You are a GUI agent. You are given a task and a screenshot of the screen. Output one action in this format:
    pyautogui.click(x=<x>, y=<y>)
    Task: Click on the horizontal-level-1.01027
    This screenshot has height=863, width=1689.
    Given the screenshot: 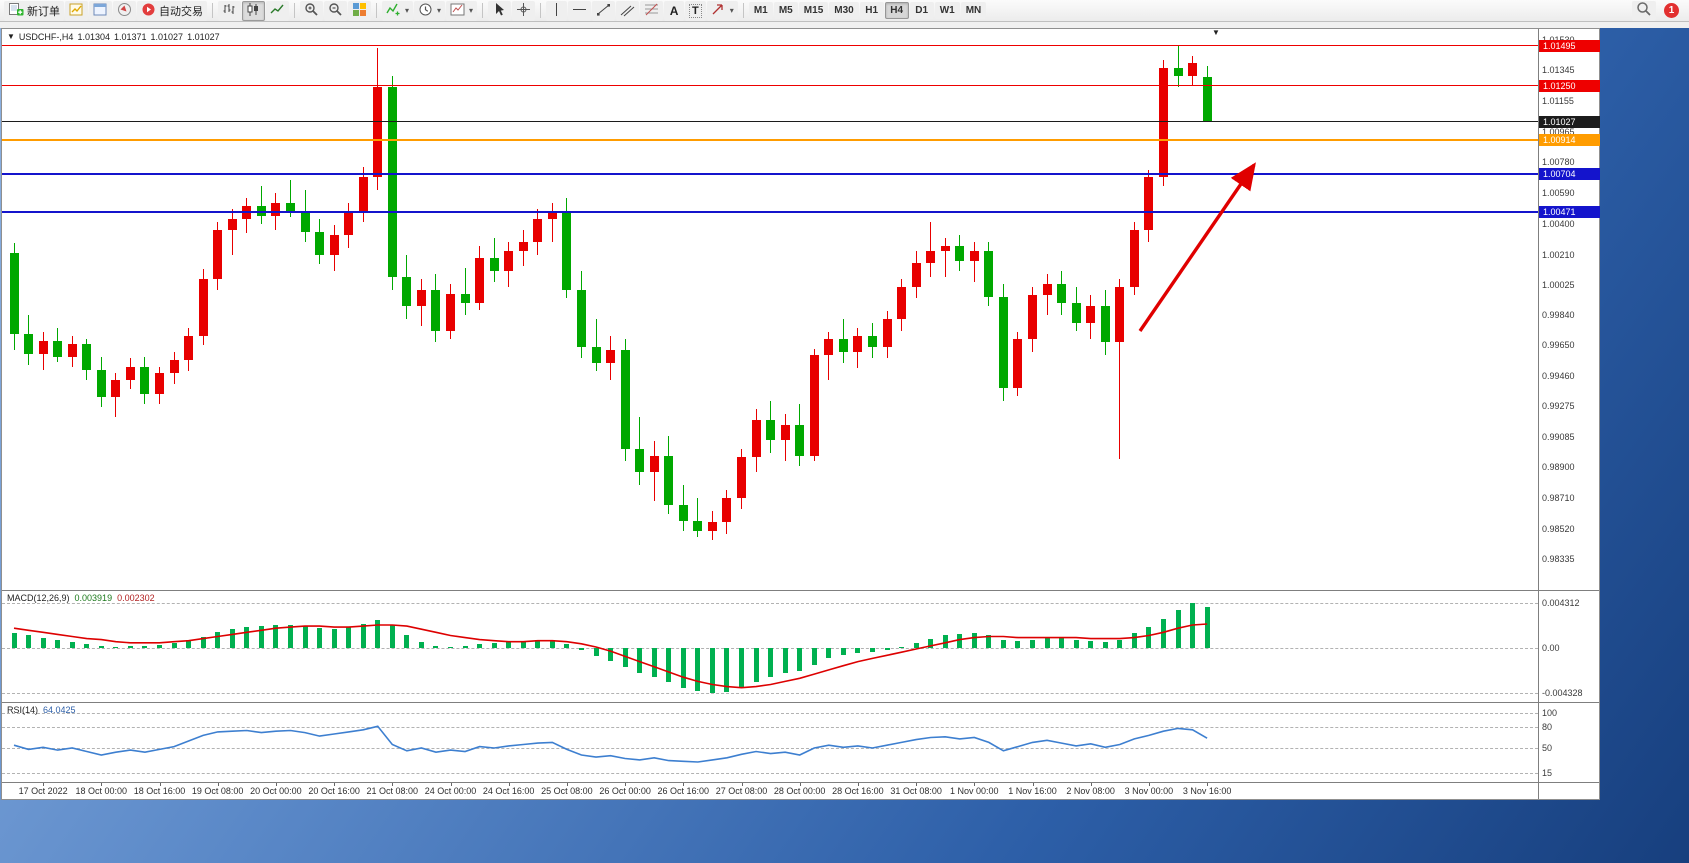 What is the action you would take?
    pyautogui.click(x=770, y=122)
    